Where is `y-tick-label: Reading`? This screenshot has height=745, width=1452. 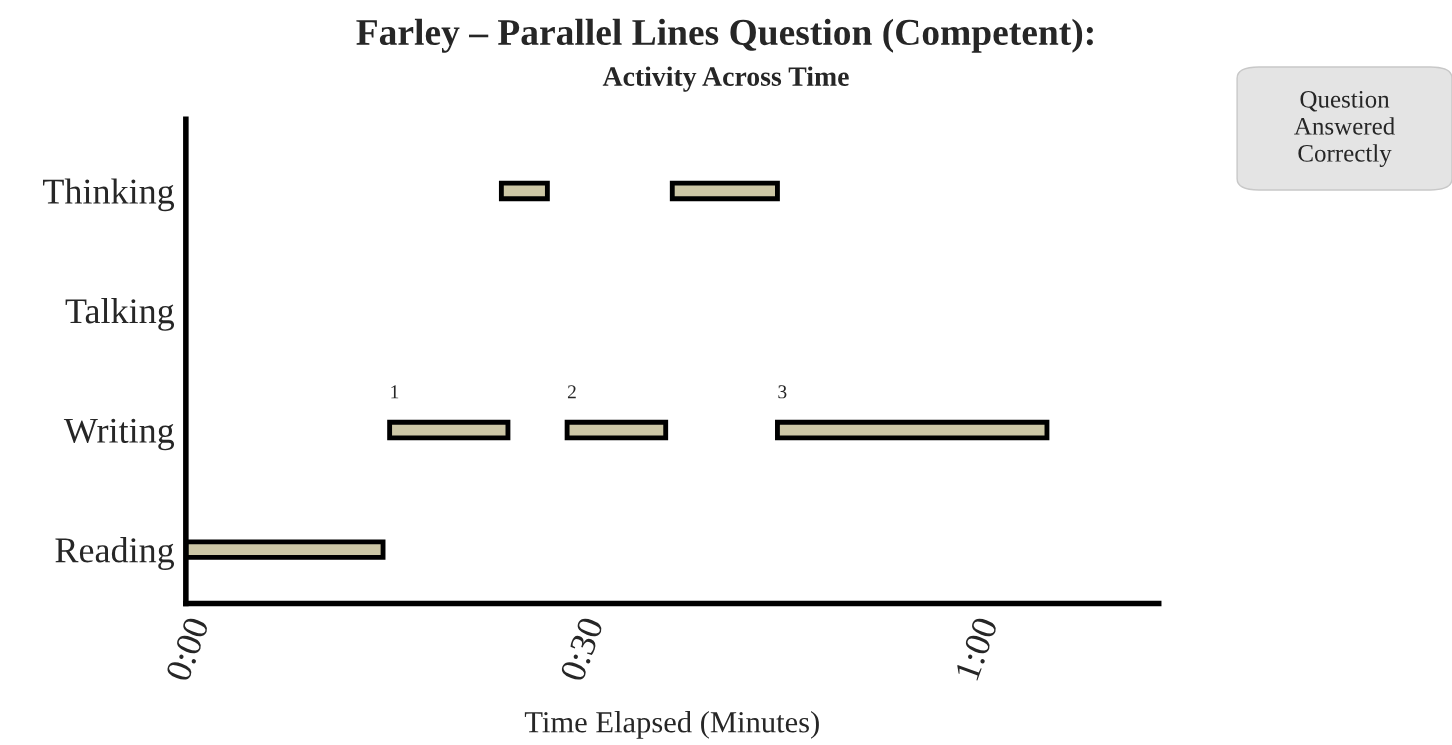
y-tick-label: Reading is located at coordinates (115, 553).